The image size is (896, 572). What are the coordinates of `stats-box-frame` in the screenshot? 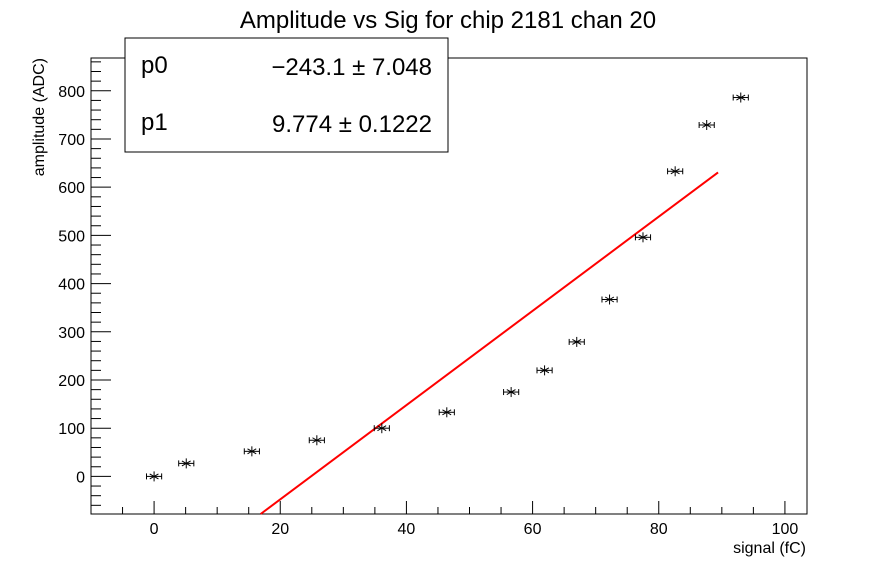 It's located at (286, 95).